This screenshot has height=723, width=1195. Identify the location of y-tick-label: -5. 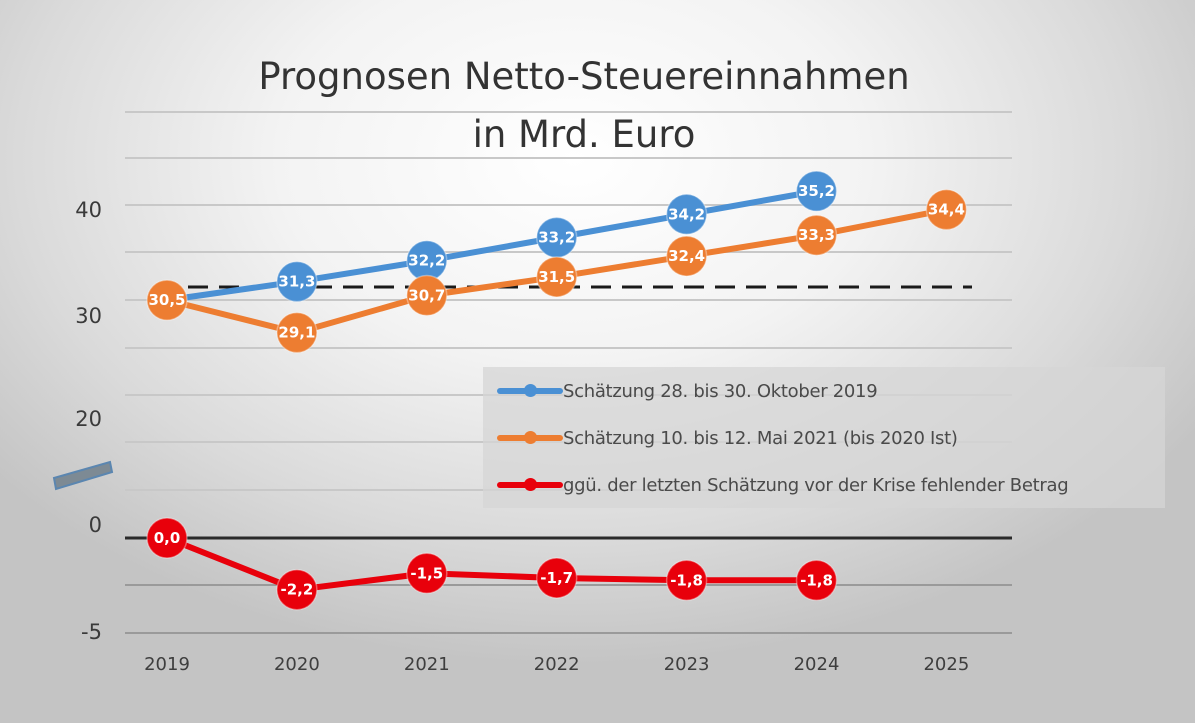
(91, 632).